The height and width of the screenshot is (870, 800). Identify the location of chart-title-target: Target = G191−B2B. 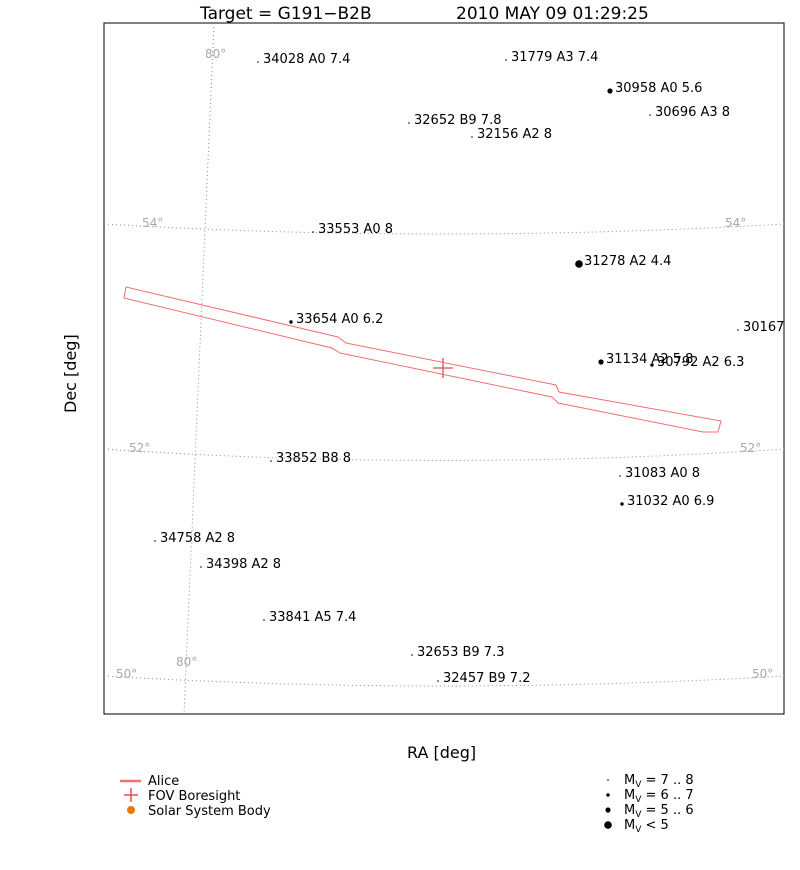
(285, 14).